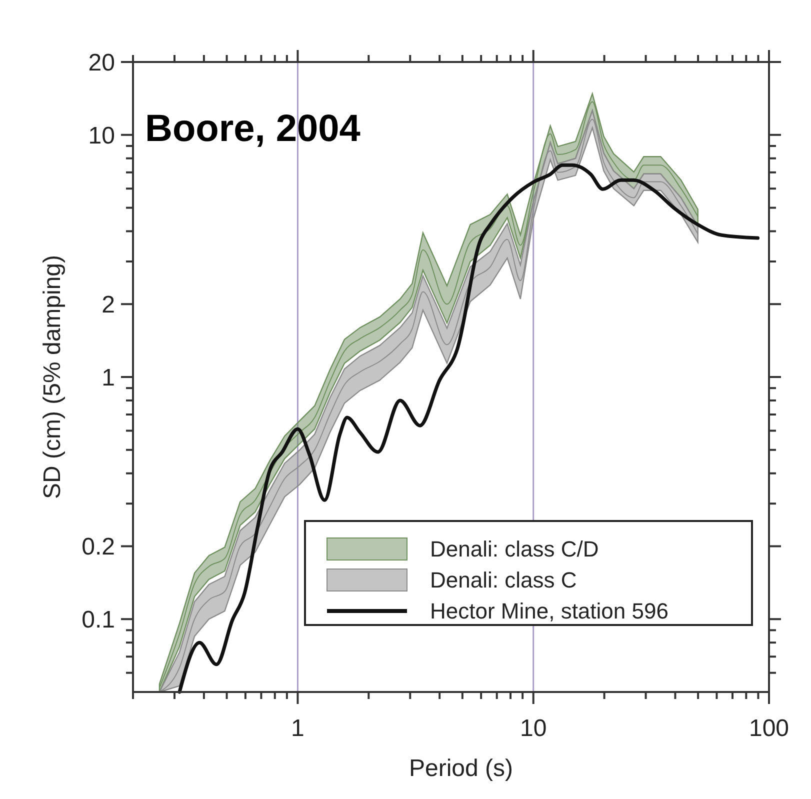 Image resolution: width=811 pixels, height=799 pixels. Describe the element at coordinates (514, 549) in the screenshot. I see `legend-label: Denali: class C/D` at that location.